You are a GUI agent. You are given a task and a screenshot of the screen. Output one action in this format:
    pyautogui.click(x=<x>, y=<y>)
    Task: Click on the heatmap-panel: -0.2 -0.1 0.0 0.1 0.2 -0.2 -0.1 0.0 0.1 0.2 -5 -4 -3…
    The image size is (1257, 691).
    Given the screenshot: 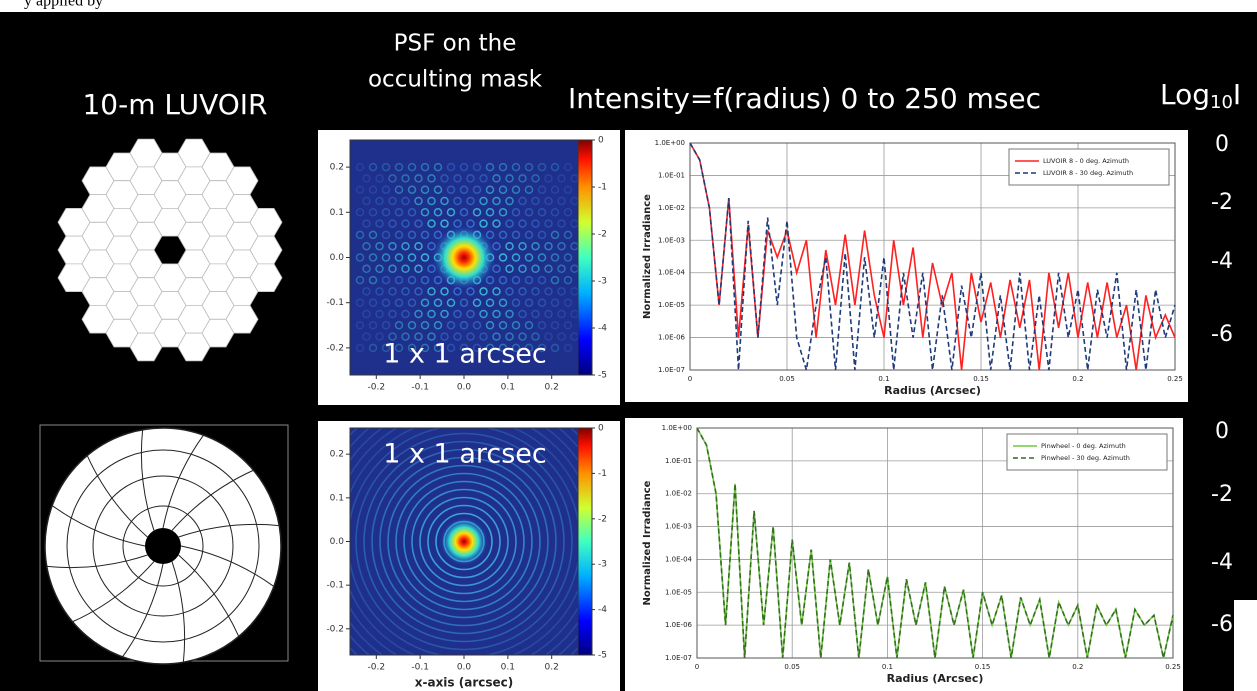 What is the action you would take?
    pyautogui.click(x=469, y=556)
    